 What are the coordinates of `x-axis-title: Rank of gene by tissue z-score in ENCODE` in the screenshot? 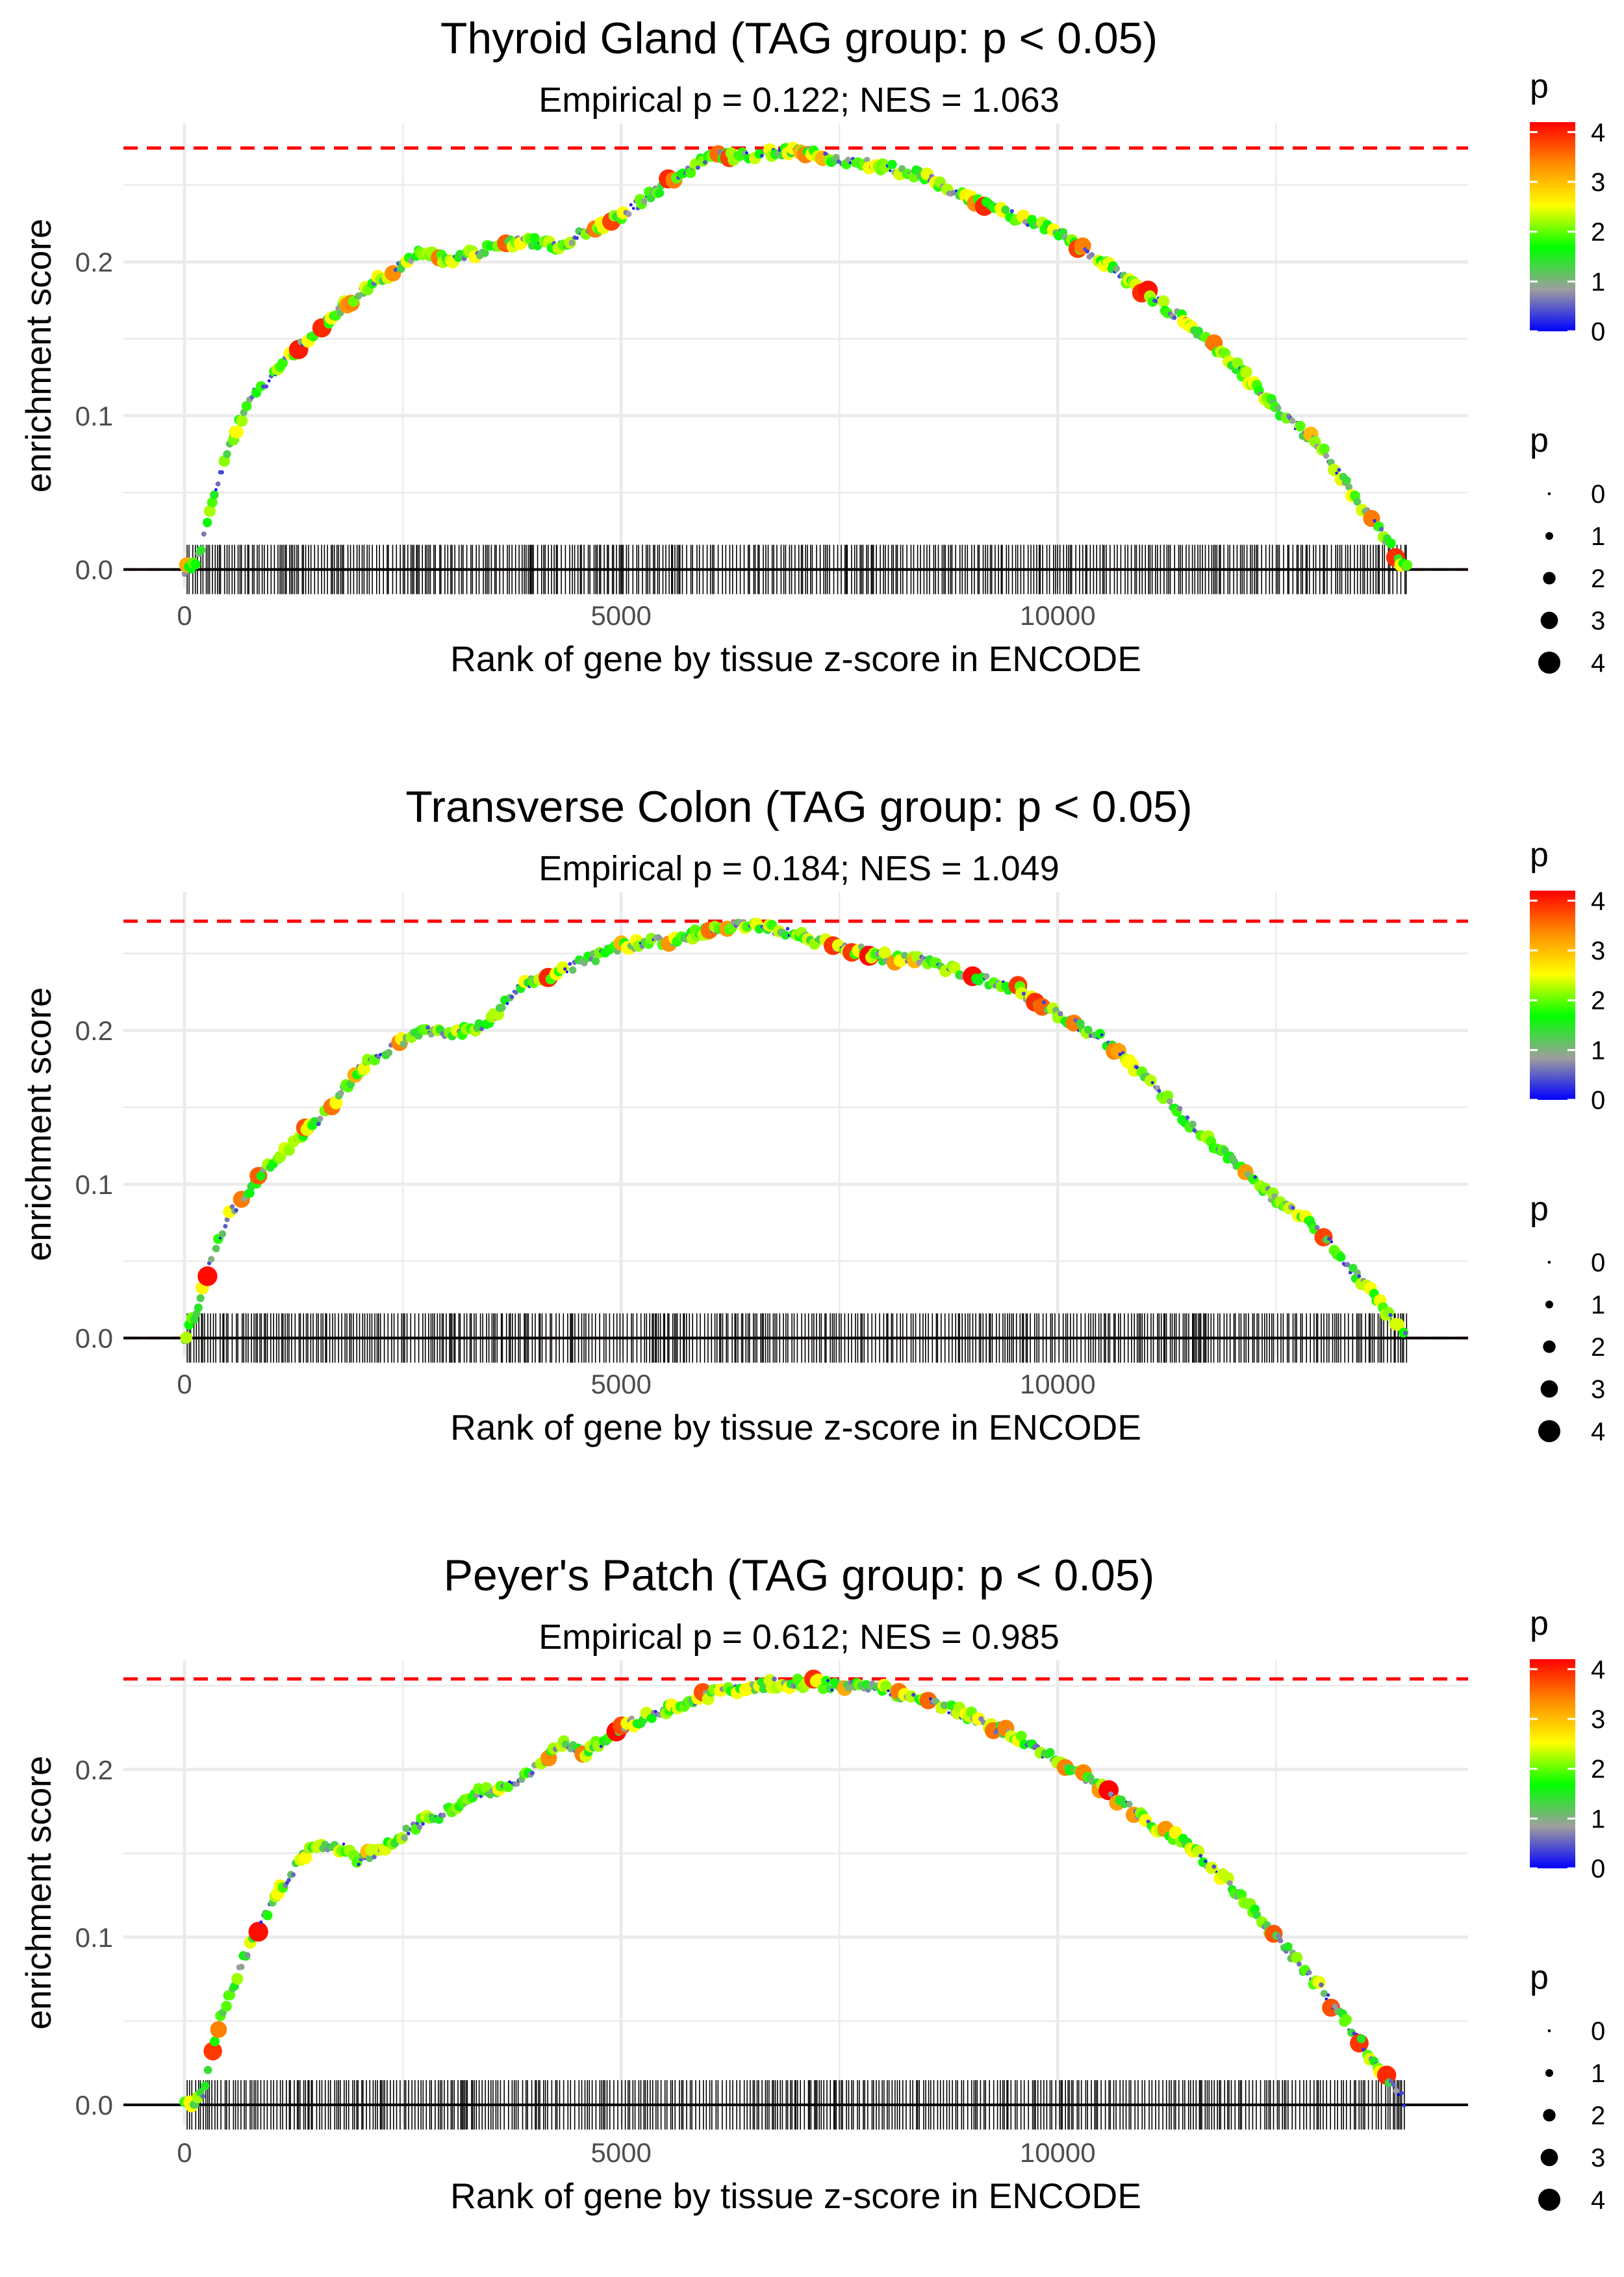 It's located at (795, 1427).